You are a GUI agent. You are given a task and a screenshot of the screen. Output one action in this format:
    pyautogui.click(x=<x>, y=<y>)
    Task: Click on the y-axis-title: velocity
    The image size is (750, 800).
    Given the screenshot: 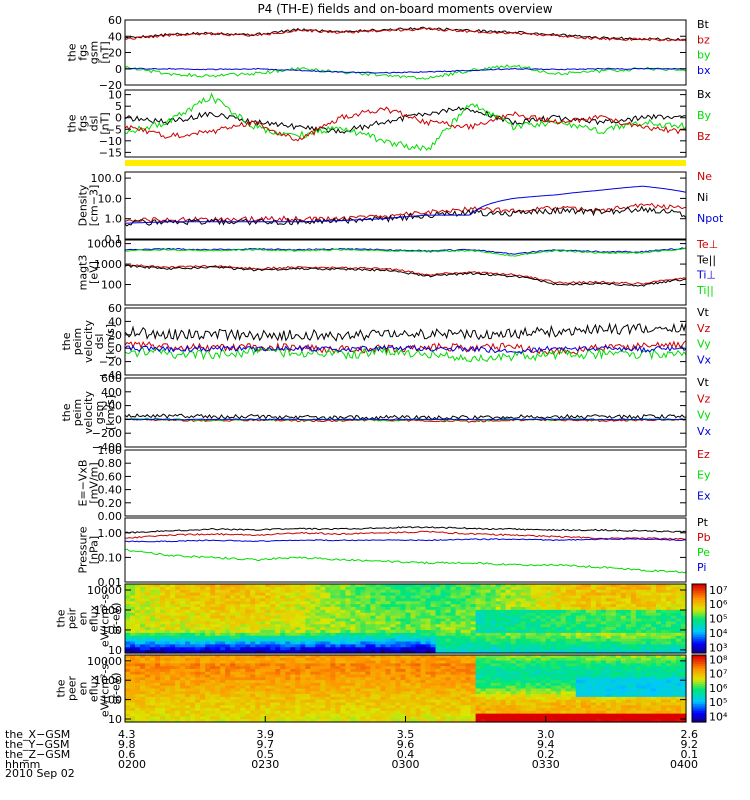 What is the action you would take?
    pyautogui.click(x=88, y=412)
    